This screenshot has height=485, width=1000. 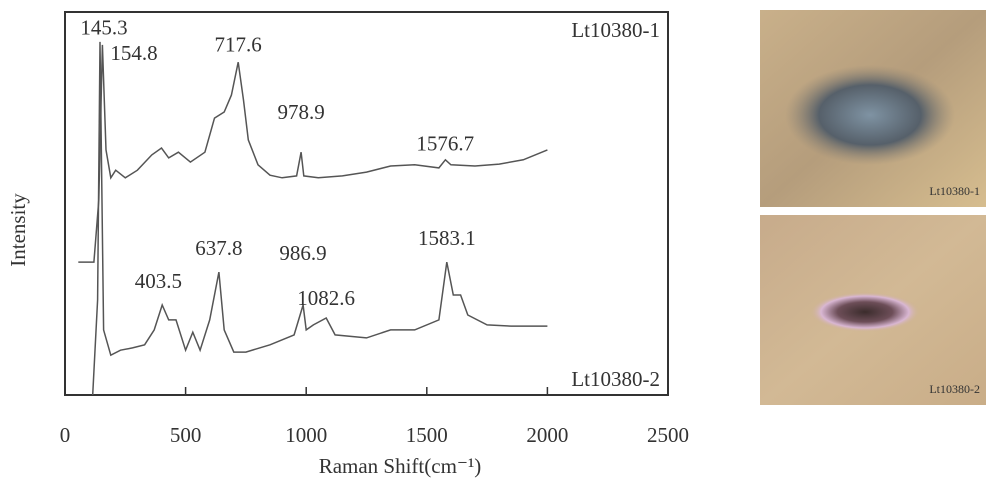 What do you see at coordinates (306, 435) in the screenshot?
I see `x-tick-label: 1000` at bounding box center [306, 435].